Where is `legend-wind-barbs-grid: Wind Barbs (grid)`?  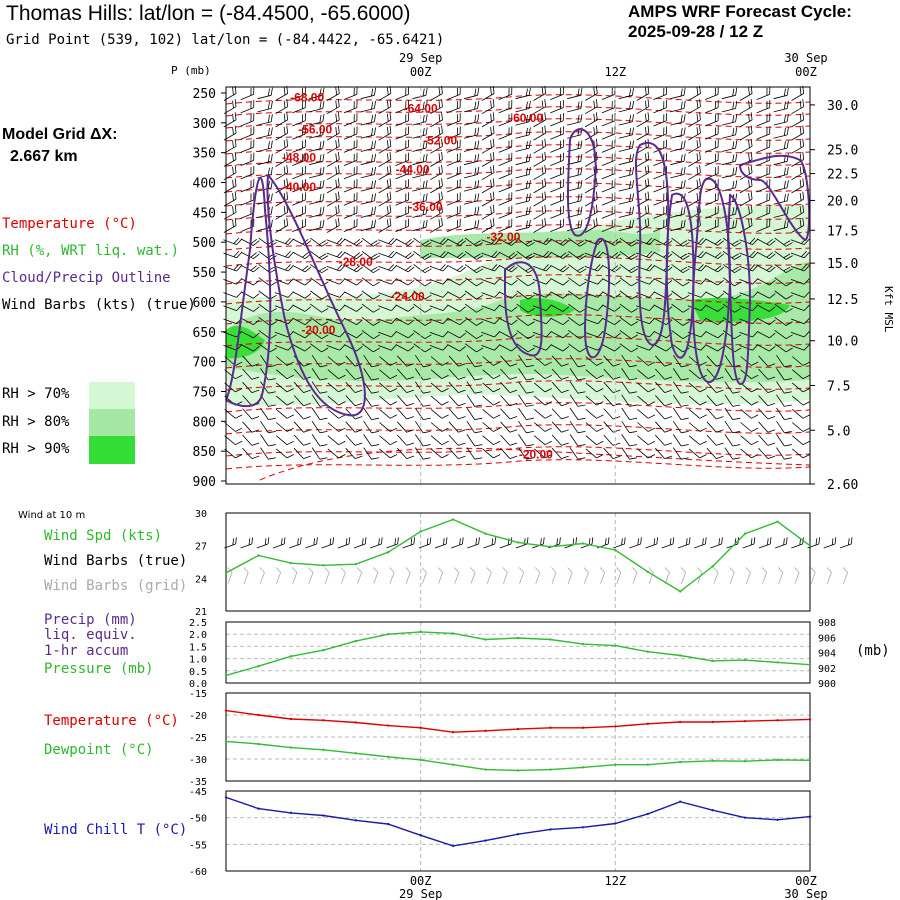
legend-wind-barbs-grid: Wind Barbs (grid) is located at coordinates (116, 586).